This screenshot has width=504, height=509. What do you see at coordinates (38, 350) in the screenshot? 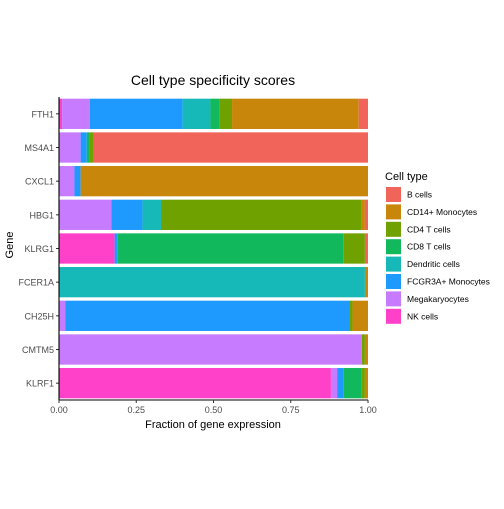
I see `y-tick-label: CMTM5` at bounding box center [38, 350].